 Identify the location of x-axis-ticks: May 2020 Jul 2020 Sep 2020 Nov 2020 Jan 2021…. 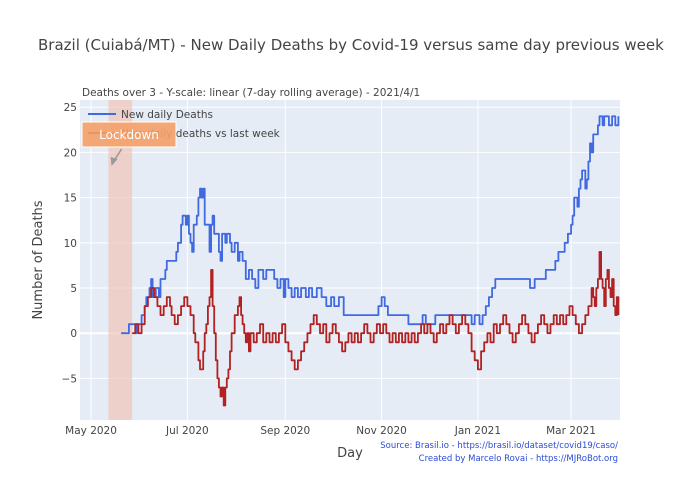
(330, 431).